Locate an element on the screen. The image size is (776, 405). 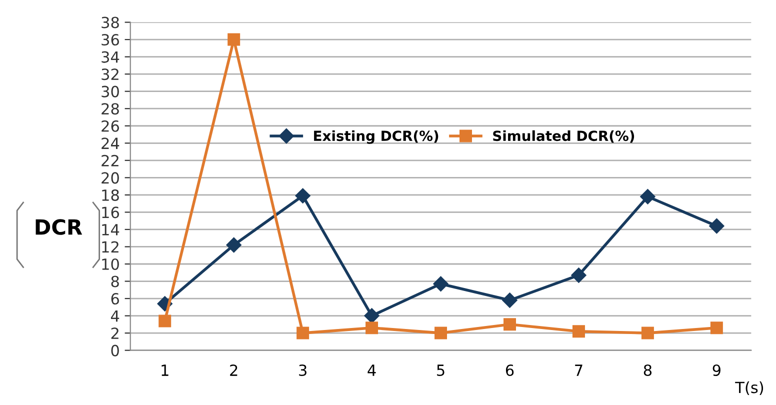
y-tick-label: 6 is located at coordinates (115, 298).